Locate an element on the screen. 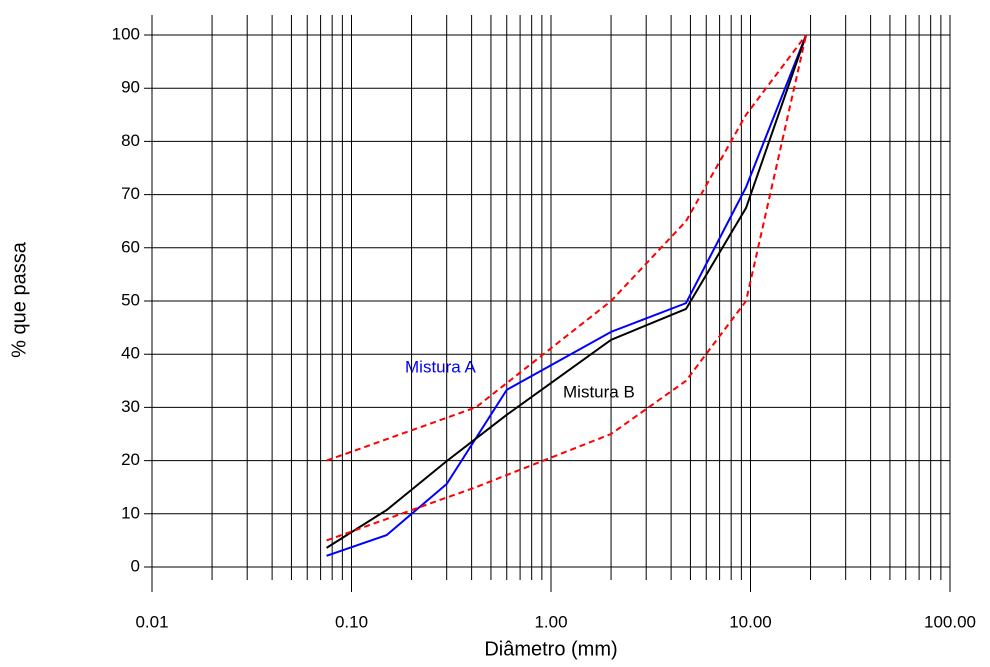  y-tick-label: 100 is located at coordinates (126, 33).